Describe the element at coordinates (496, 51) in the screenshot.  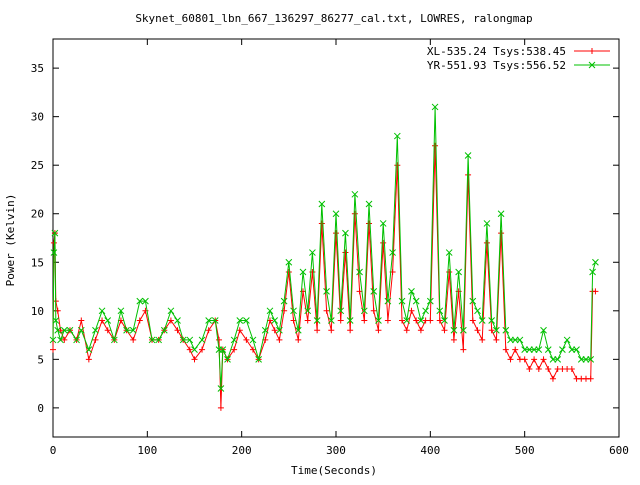
I see `legend-label: XL-535.24 Tsys:538.45` at that location.